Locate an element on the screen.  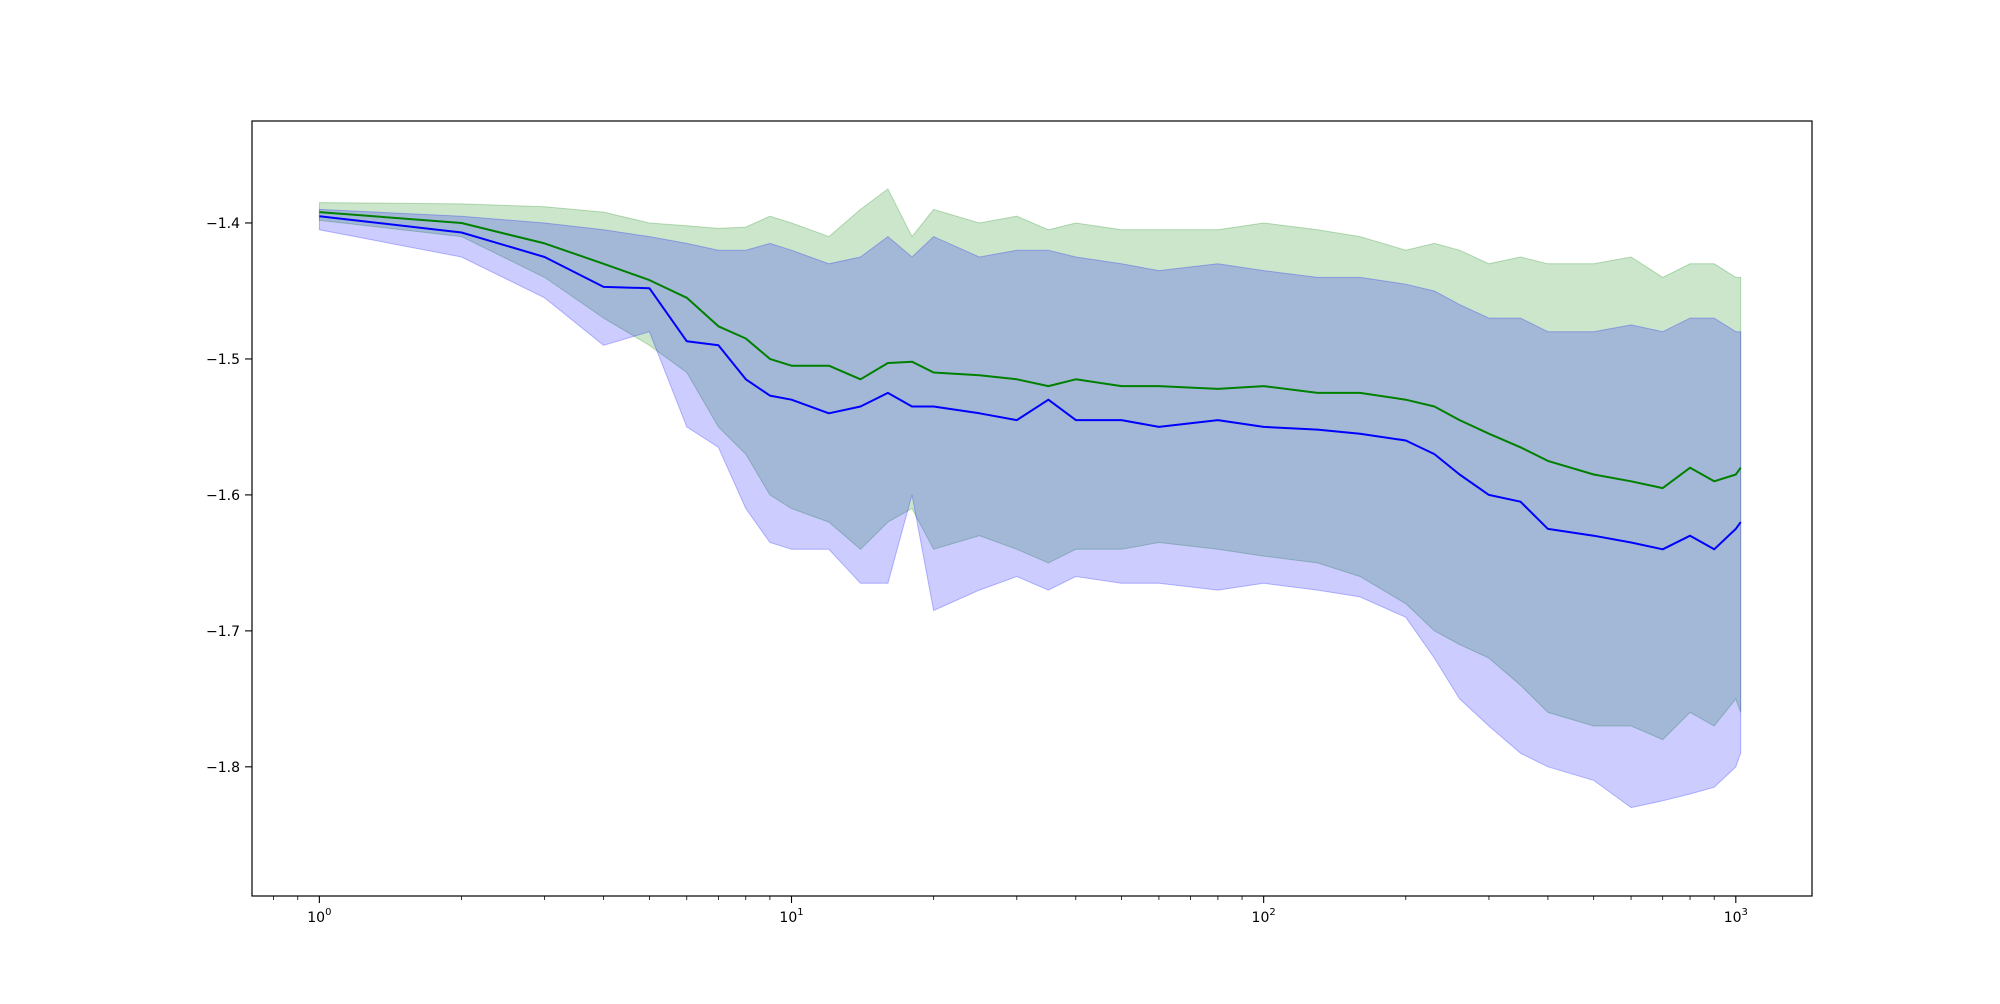
y-tick-label: −1.8 is located at coordinates (223, 768).